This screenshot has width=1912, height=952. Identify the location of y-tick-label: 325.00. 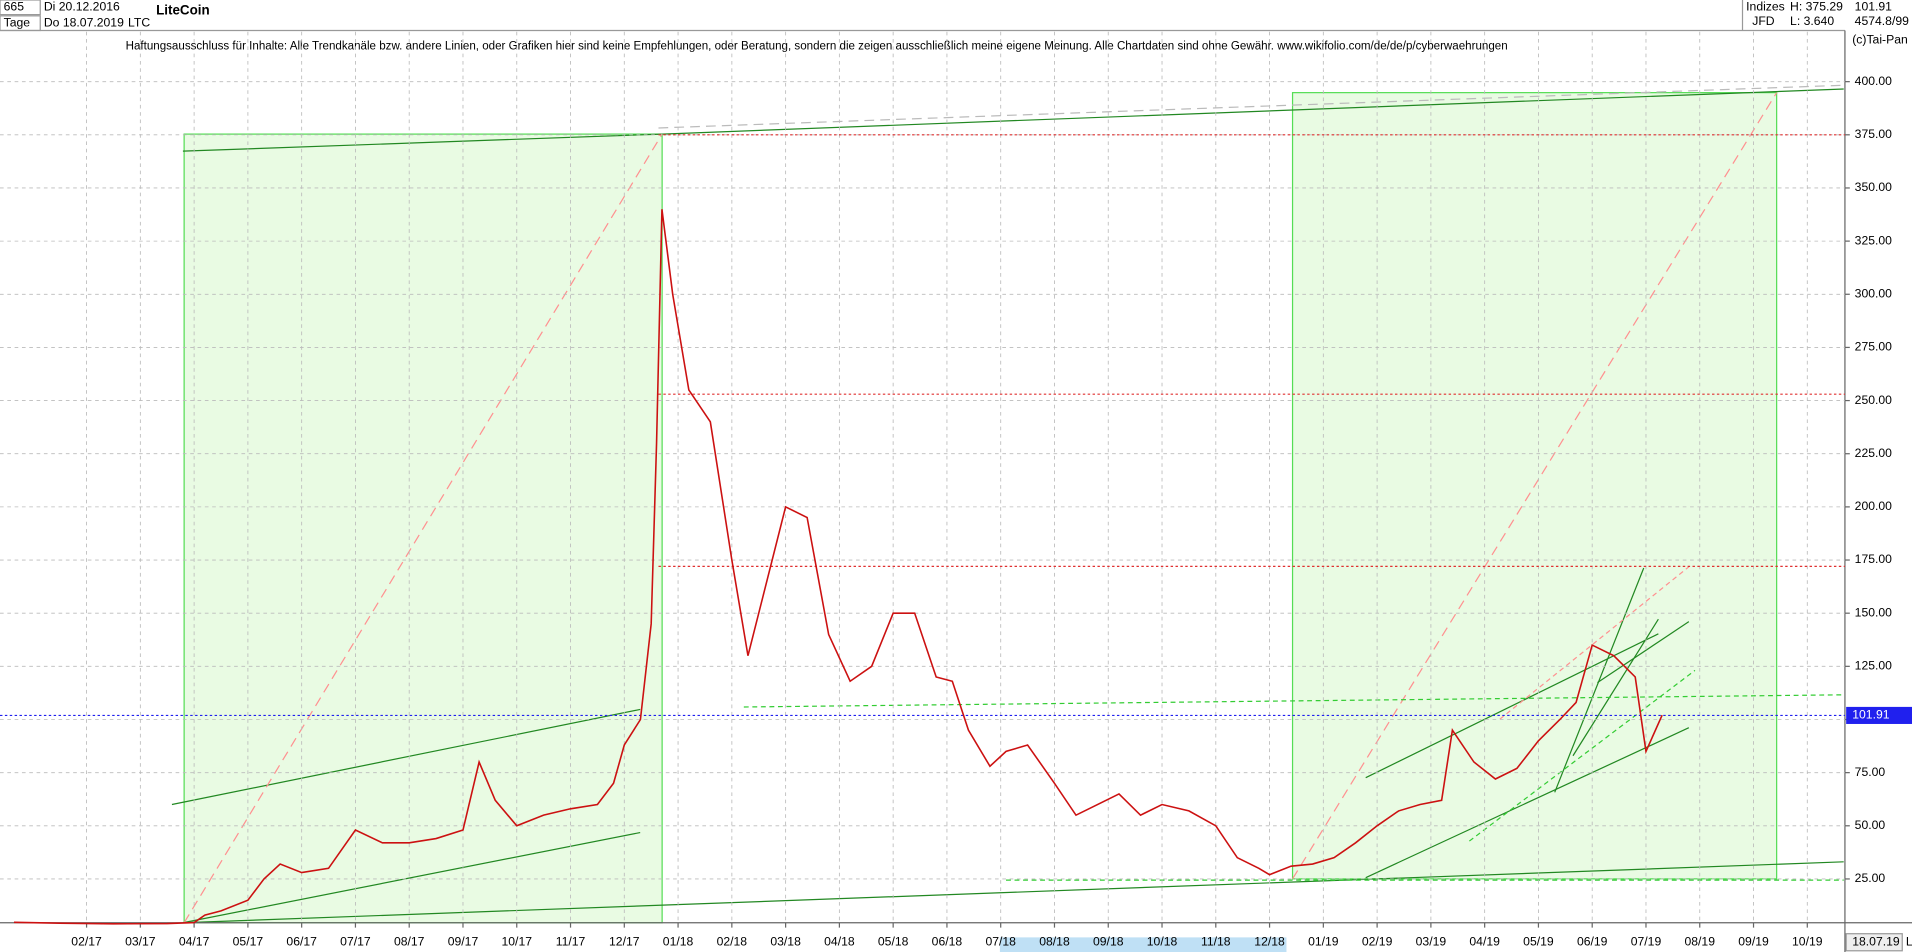
(1874, 240).